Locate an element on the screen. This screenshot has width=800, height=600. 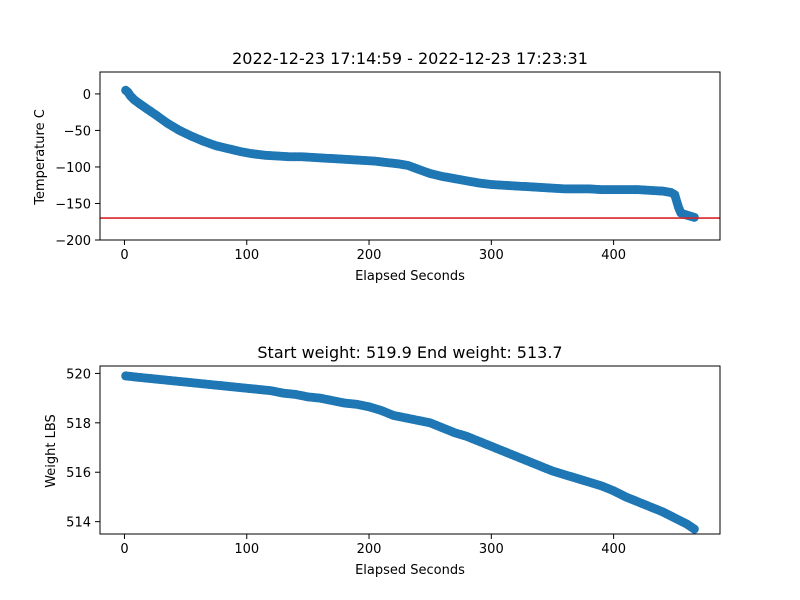
temperature-x-tick-label: 100 is located at coordinates (246, 255).